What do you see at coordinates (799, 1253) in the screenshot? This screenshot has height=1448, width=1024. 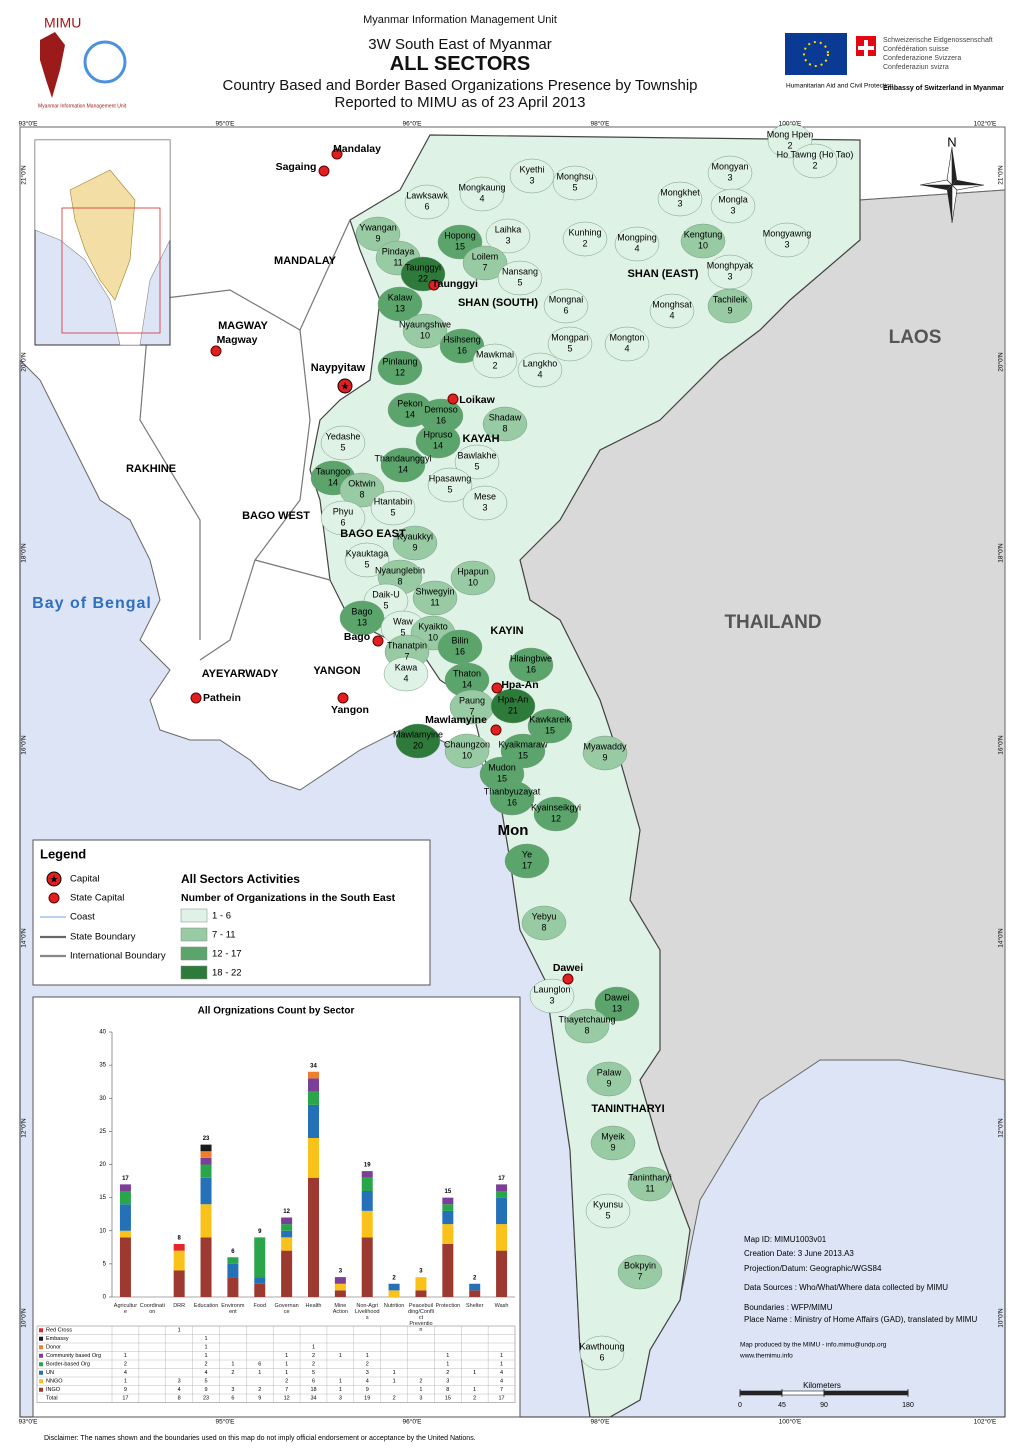 I see `map-info: Creation Date: 3 June 2013.A3` at bounding box center [799, 1253].